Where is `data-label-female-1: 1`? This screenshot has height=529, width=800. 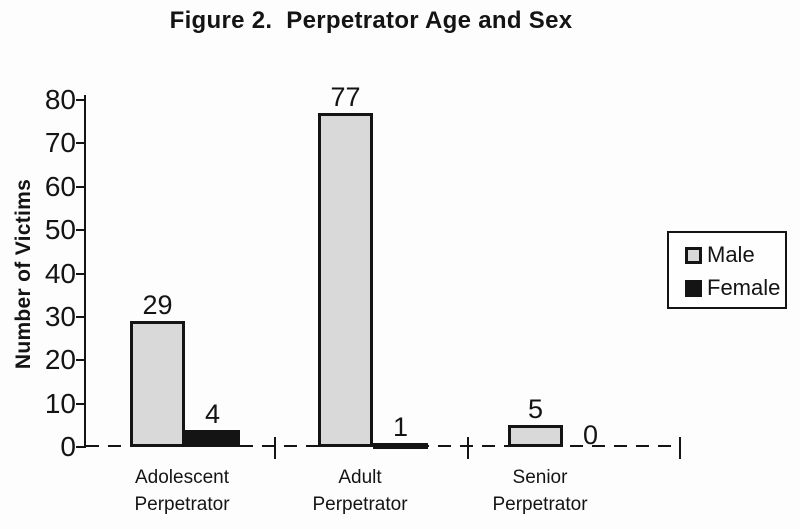 data-label-female-1: 1 is located at coordinates (400, 426).